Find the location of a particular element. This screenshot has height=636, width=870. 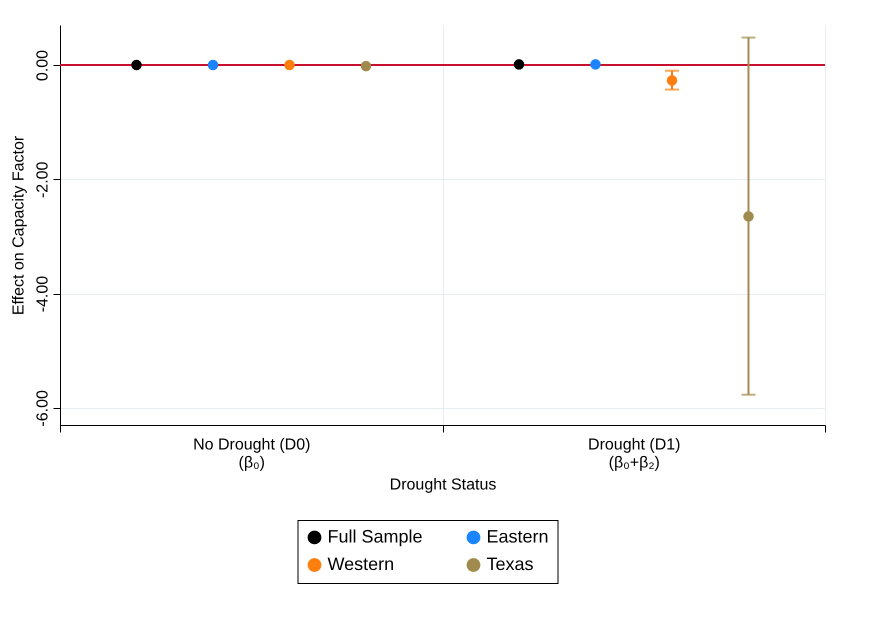

legend-label: Texas is located at coordinates (510, 564).